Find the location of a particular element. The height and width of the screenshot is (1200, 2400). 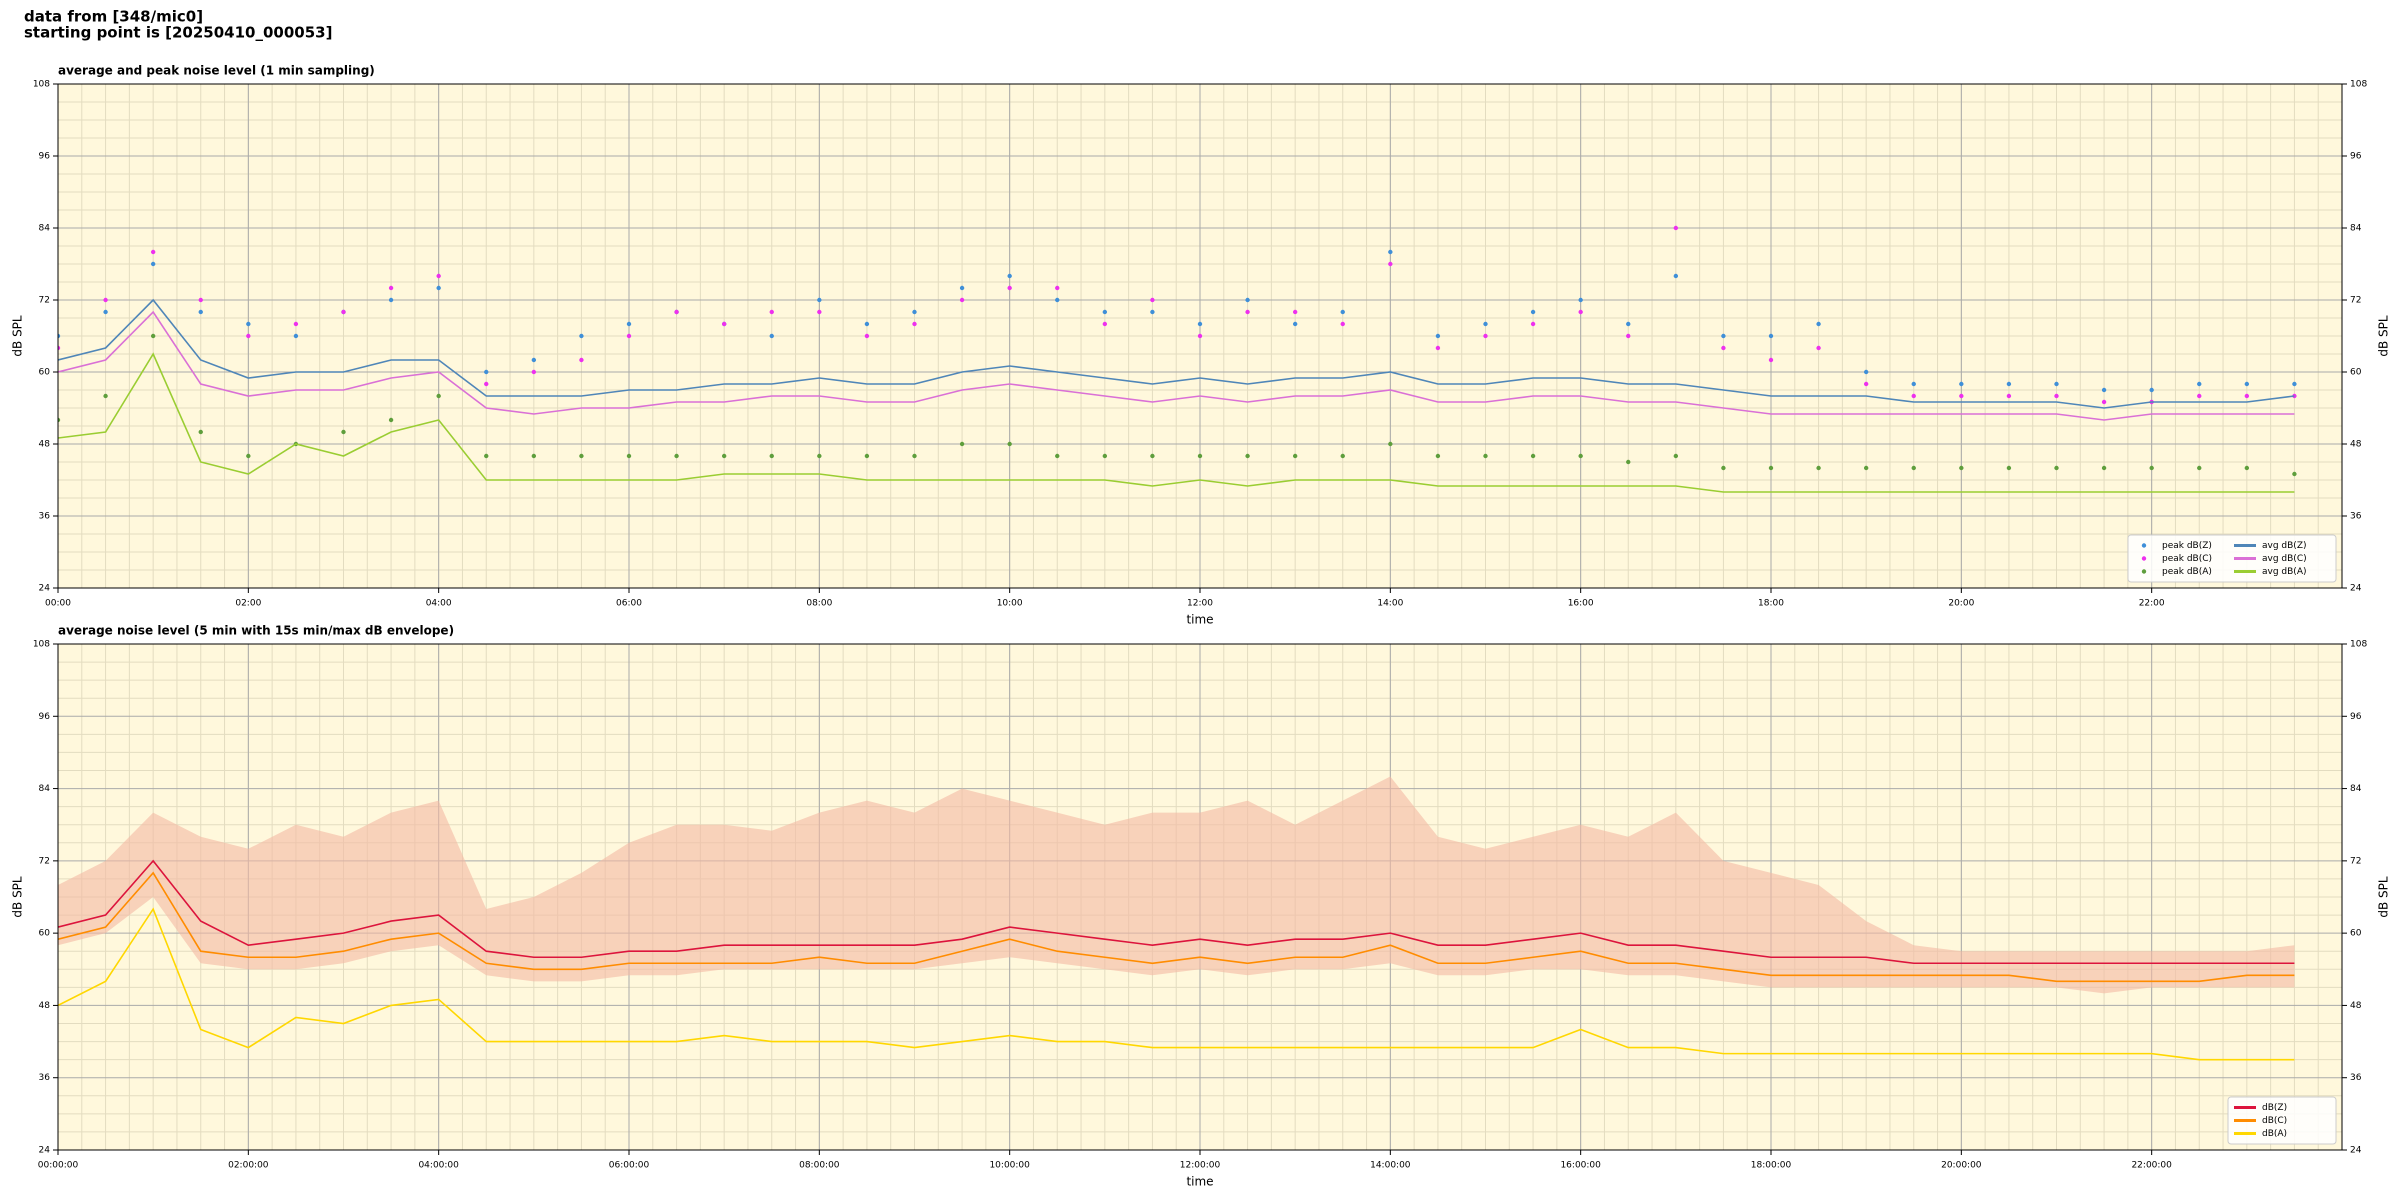

x-tick-label: 08:00:00 is located at coordinates (819, 1166).